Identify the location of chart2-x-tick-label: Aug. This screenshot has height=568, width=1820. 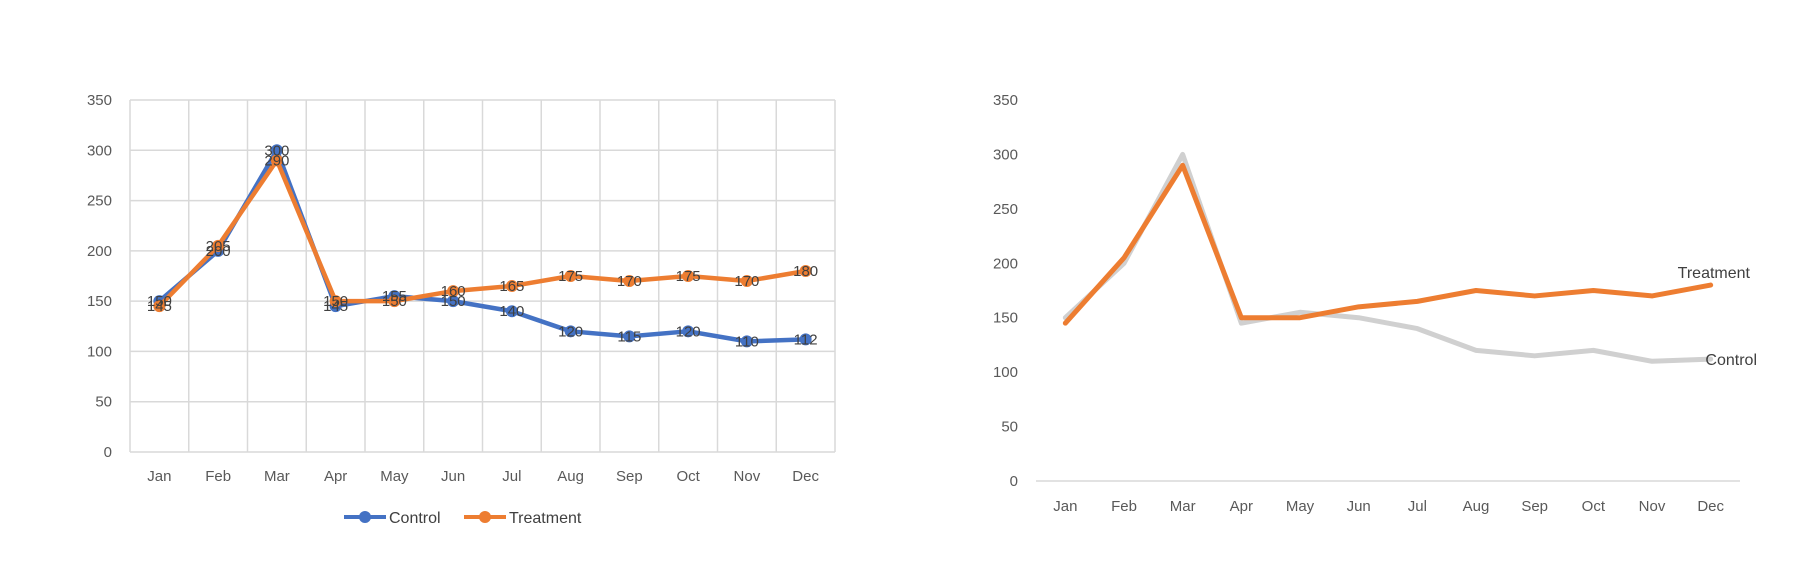
(1476, 506).